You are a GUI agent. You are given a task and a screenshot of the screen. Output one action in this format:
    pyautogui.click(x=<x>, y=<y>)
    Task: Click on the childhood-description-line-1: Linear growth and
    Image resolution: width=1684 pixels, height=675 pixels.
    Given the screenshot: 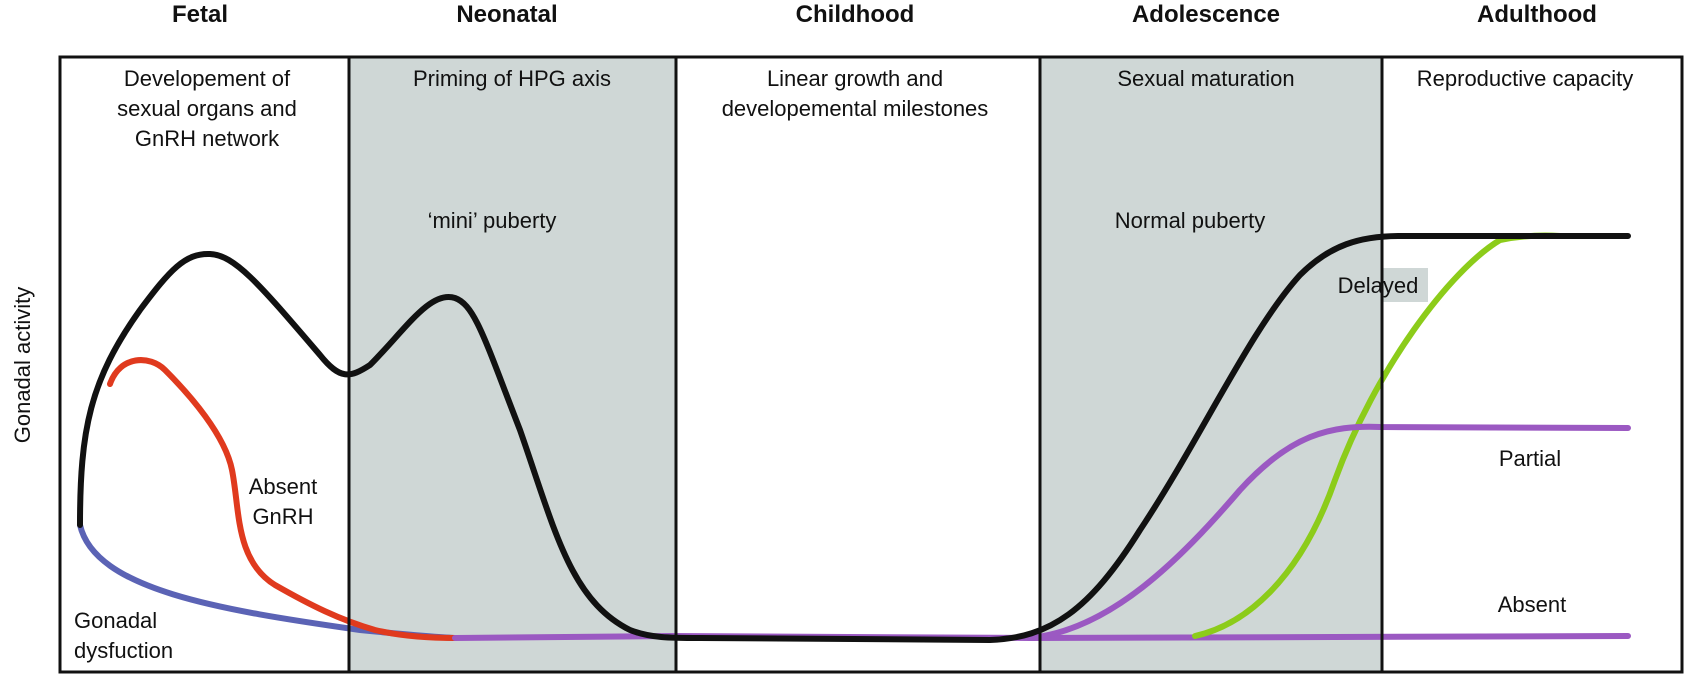 What is the action you would take?
    pyautogui.click(x=855, y=78)
    